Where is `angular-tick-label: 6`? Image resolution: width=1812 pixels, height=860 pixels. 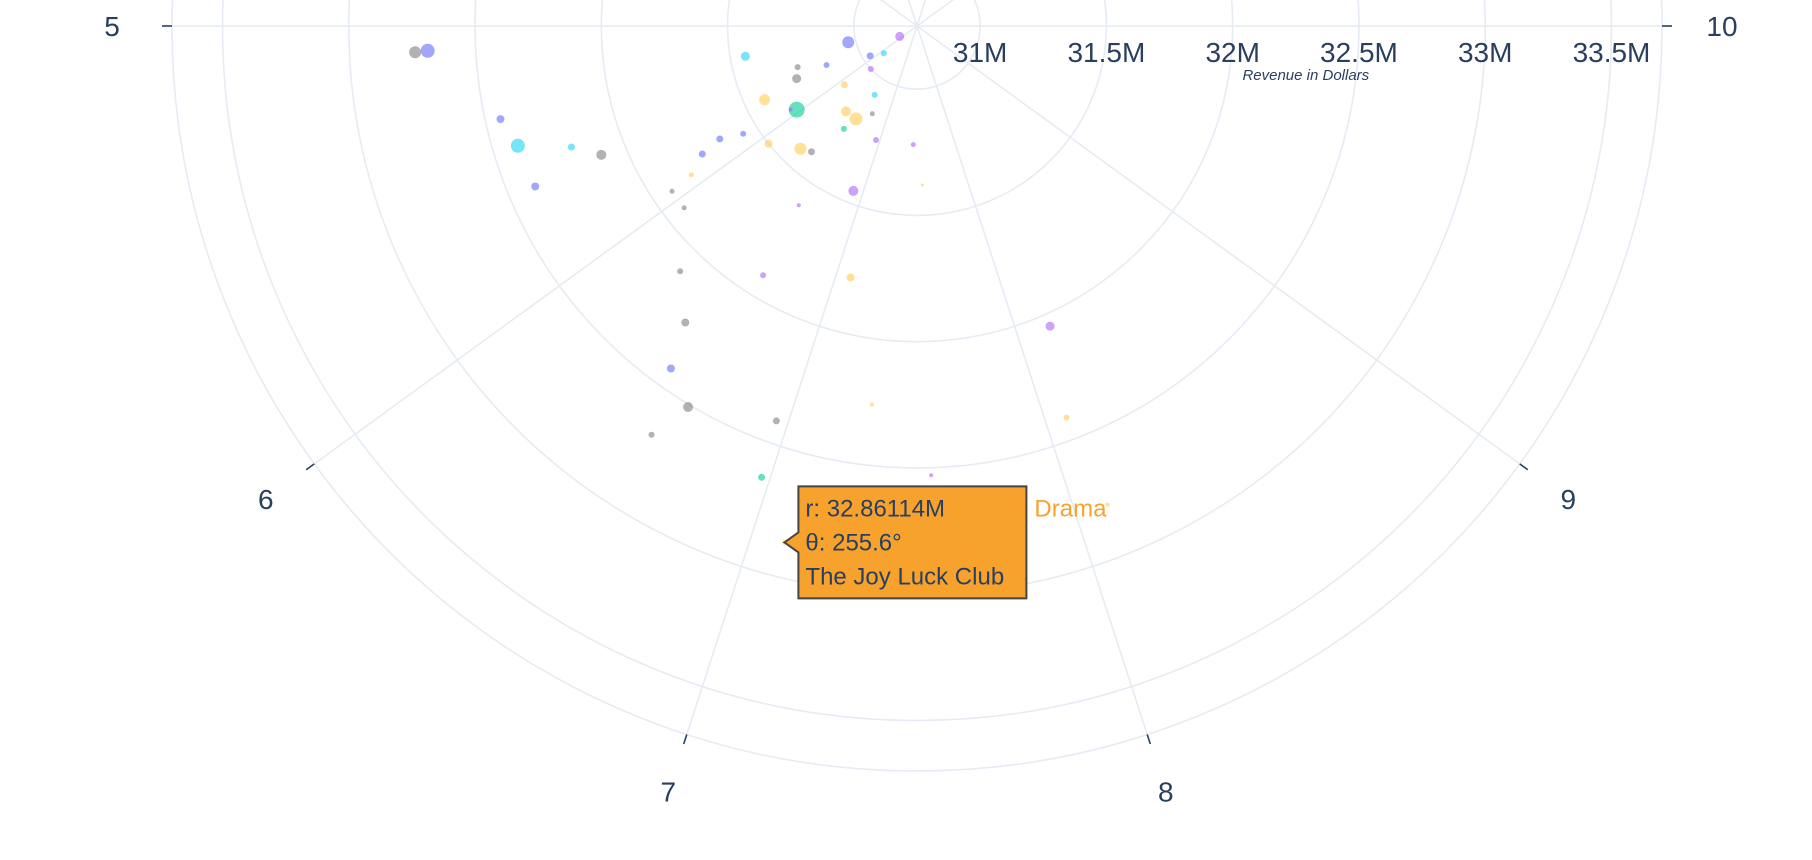
angular-tick-label: 6 is located at coordinates (266, 499).